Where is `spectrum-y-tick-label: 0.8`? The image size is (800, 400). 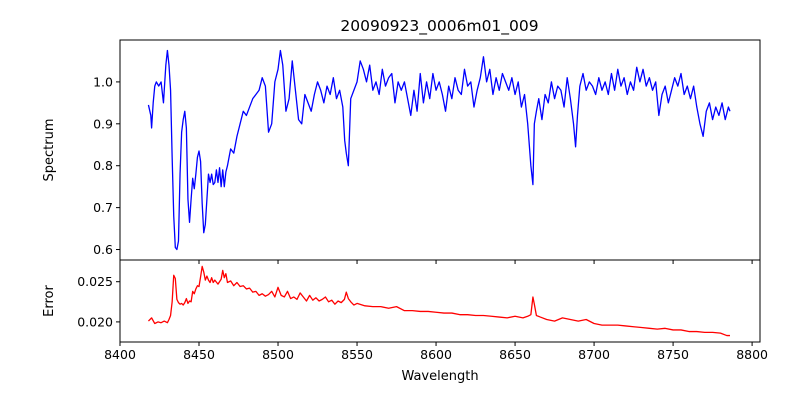 spectrum-y-tick-label: 0.8 is located at coordinates (103, 165).